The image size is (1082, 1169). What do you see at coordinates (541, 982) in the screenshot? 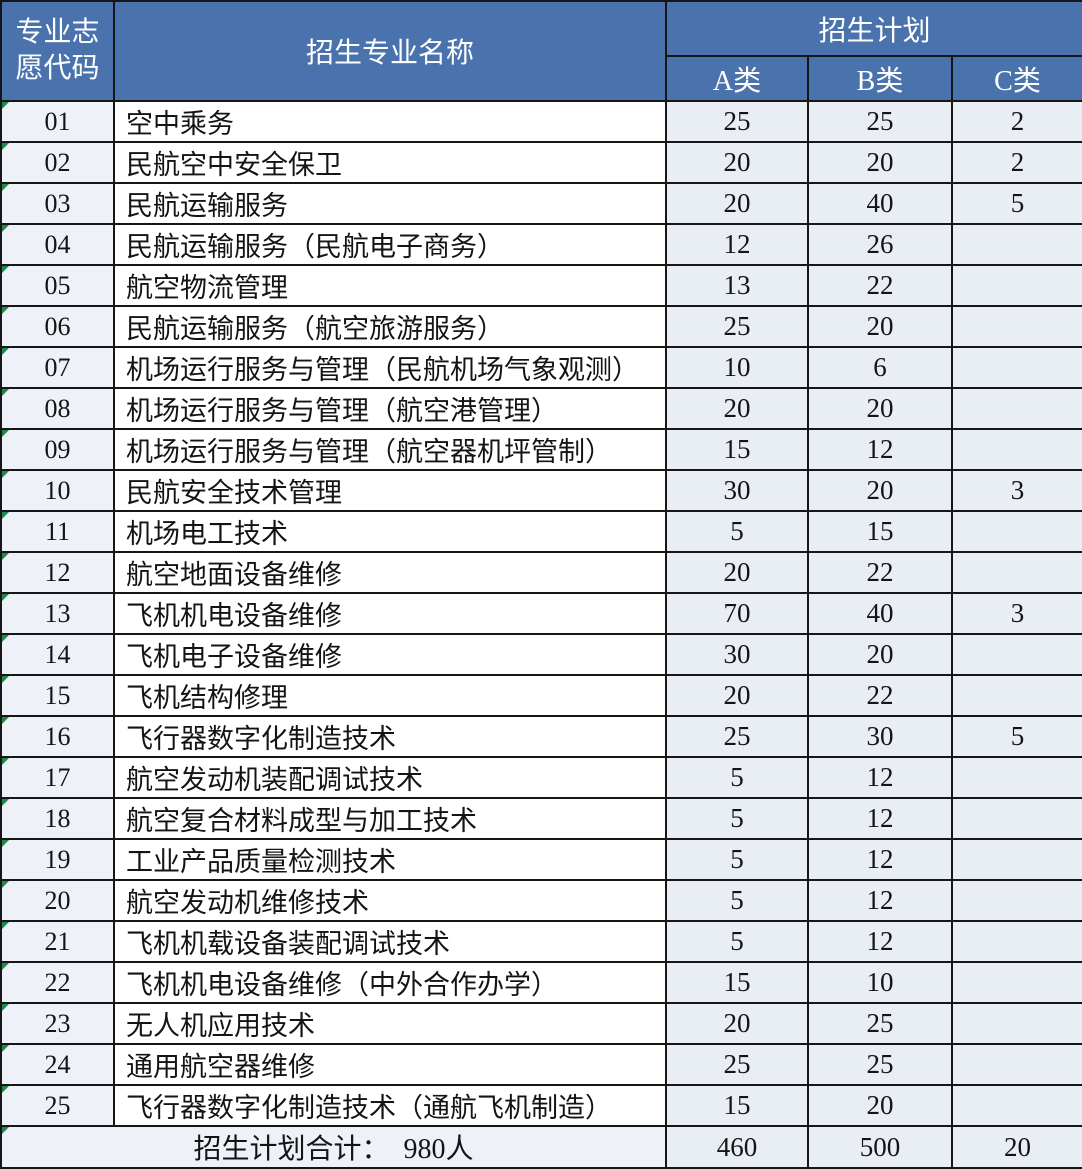
I see `table-row: 22 飞机机电设备维修（中外合作办学） 15 10` at bounding box center [541, 982].